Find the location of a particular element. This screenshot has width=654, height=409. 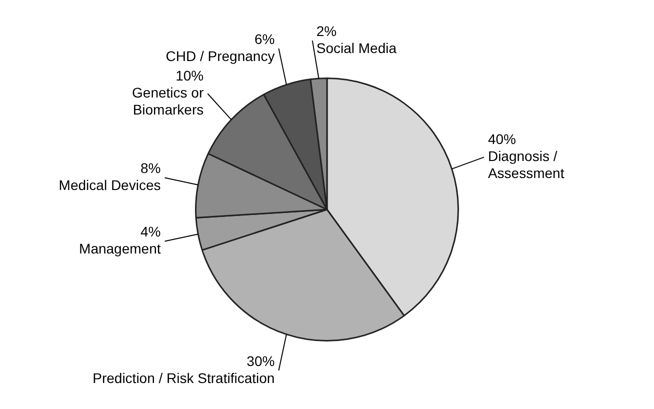

data-label: 10% is located at coordinates (190, 76).